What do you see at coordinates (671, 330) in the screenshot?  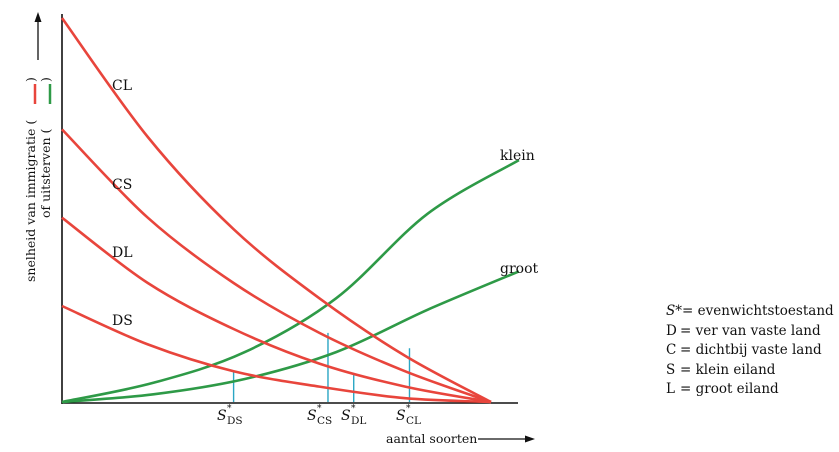 I see `legend-key: D` at bounding box center [671, 330].